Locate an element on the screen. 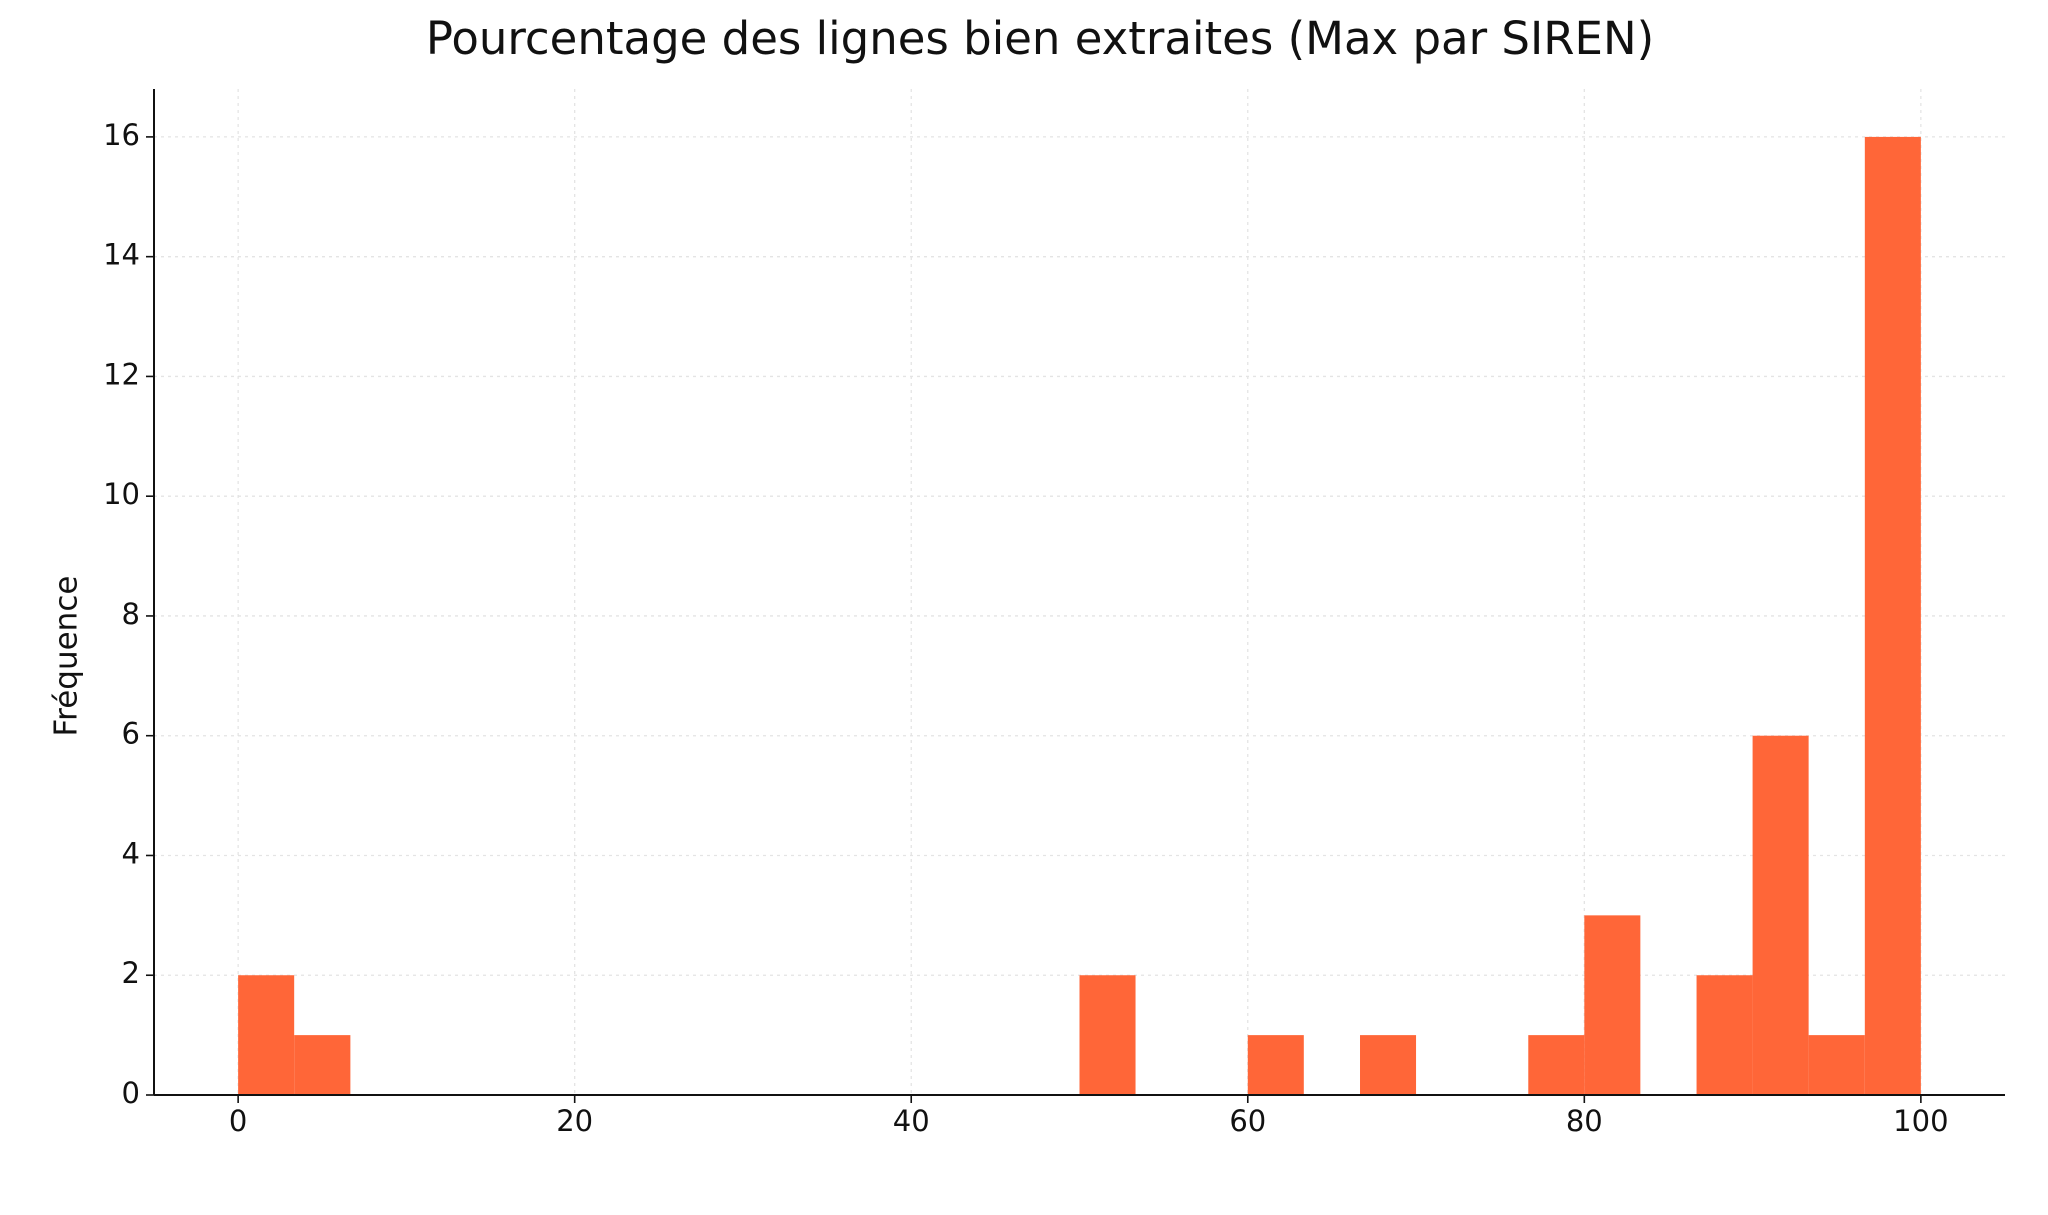 The width and height of the screenshot is (2048, 1215). y-tick-label: 6 is located at coordinates (131, 734).